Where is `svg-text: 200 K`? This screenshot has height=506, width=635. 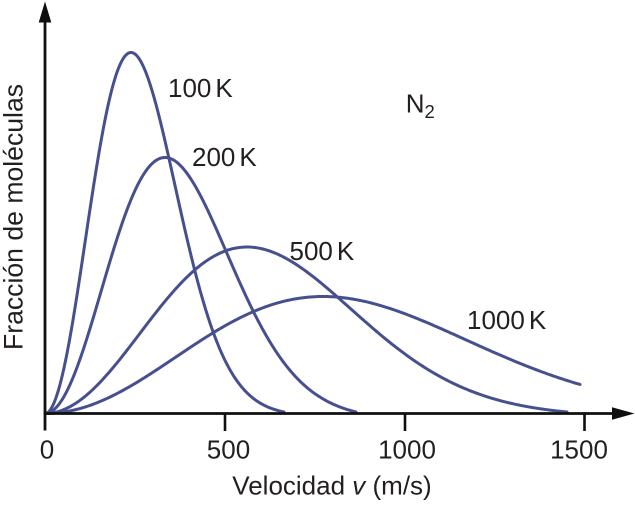
svg-text: 200 K is located at coordinates (224, 157).